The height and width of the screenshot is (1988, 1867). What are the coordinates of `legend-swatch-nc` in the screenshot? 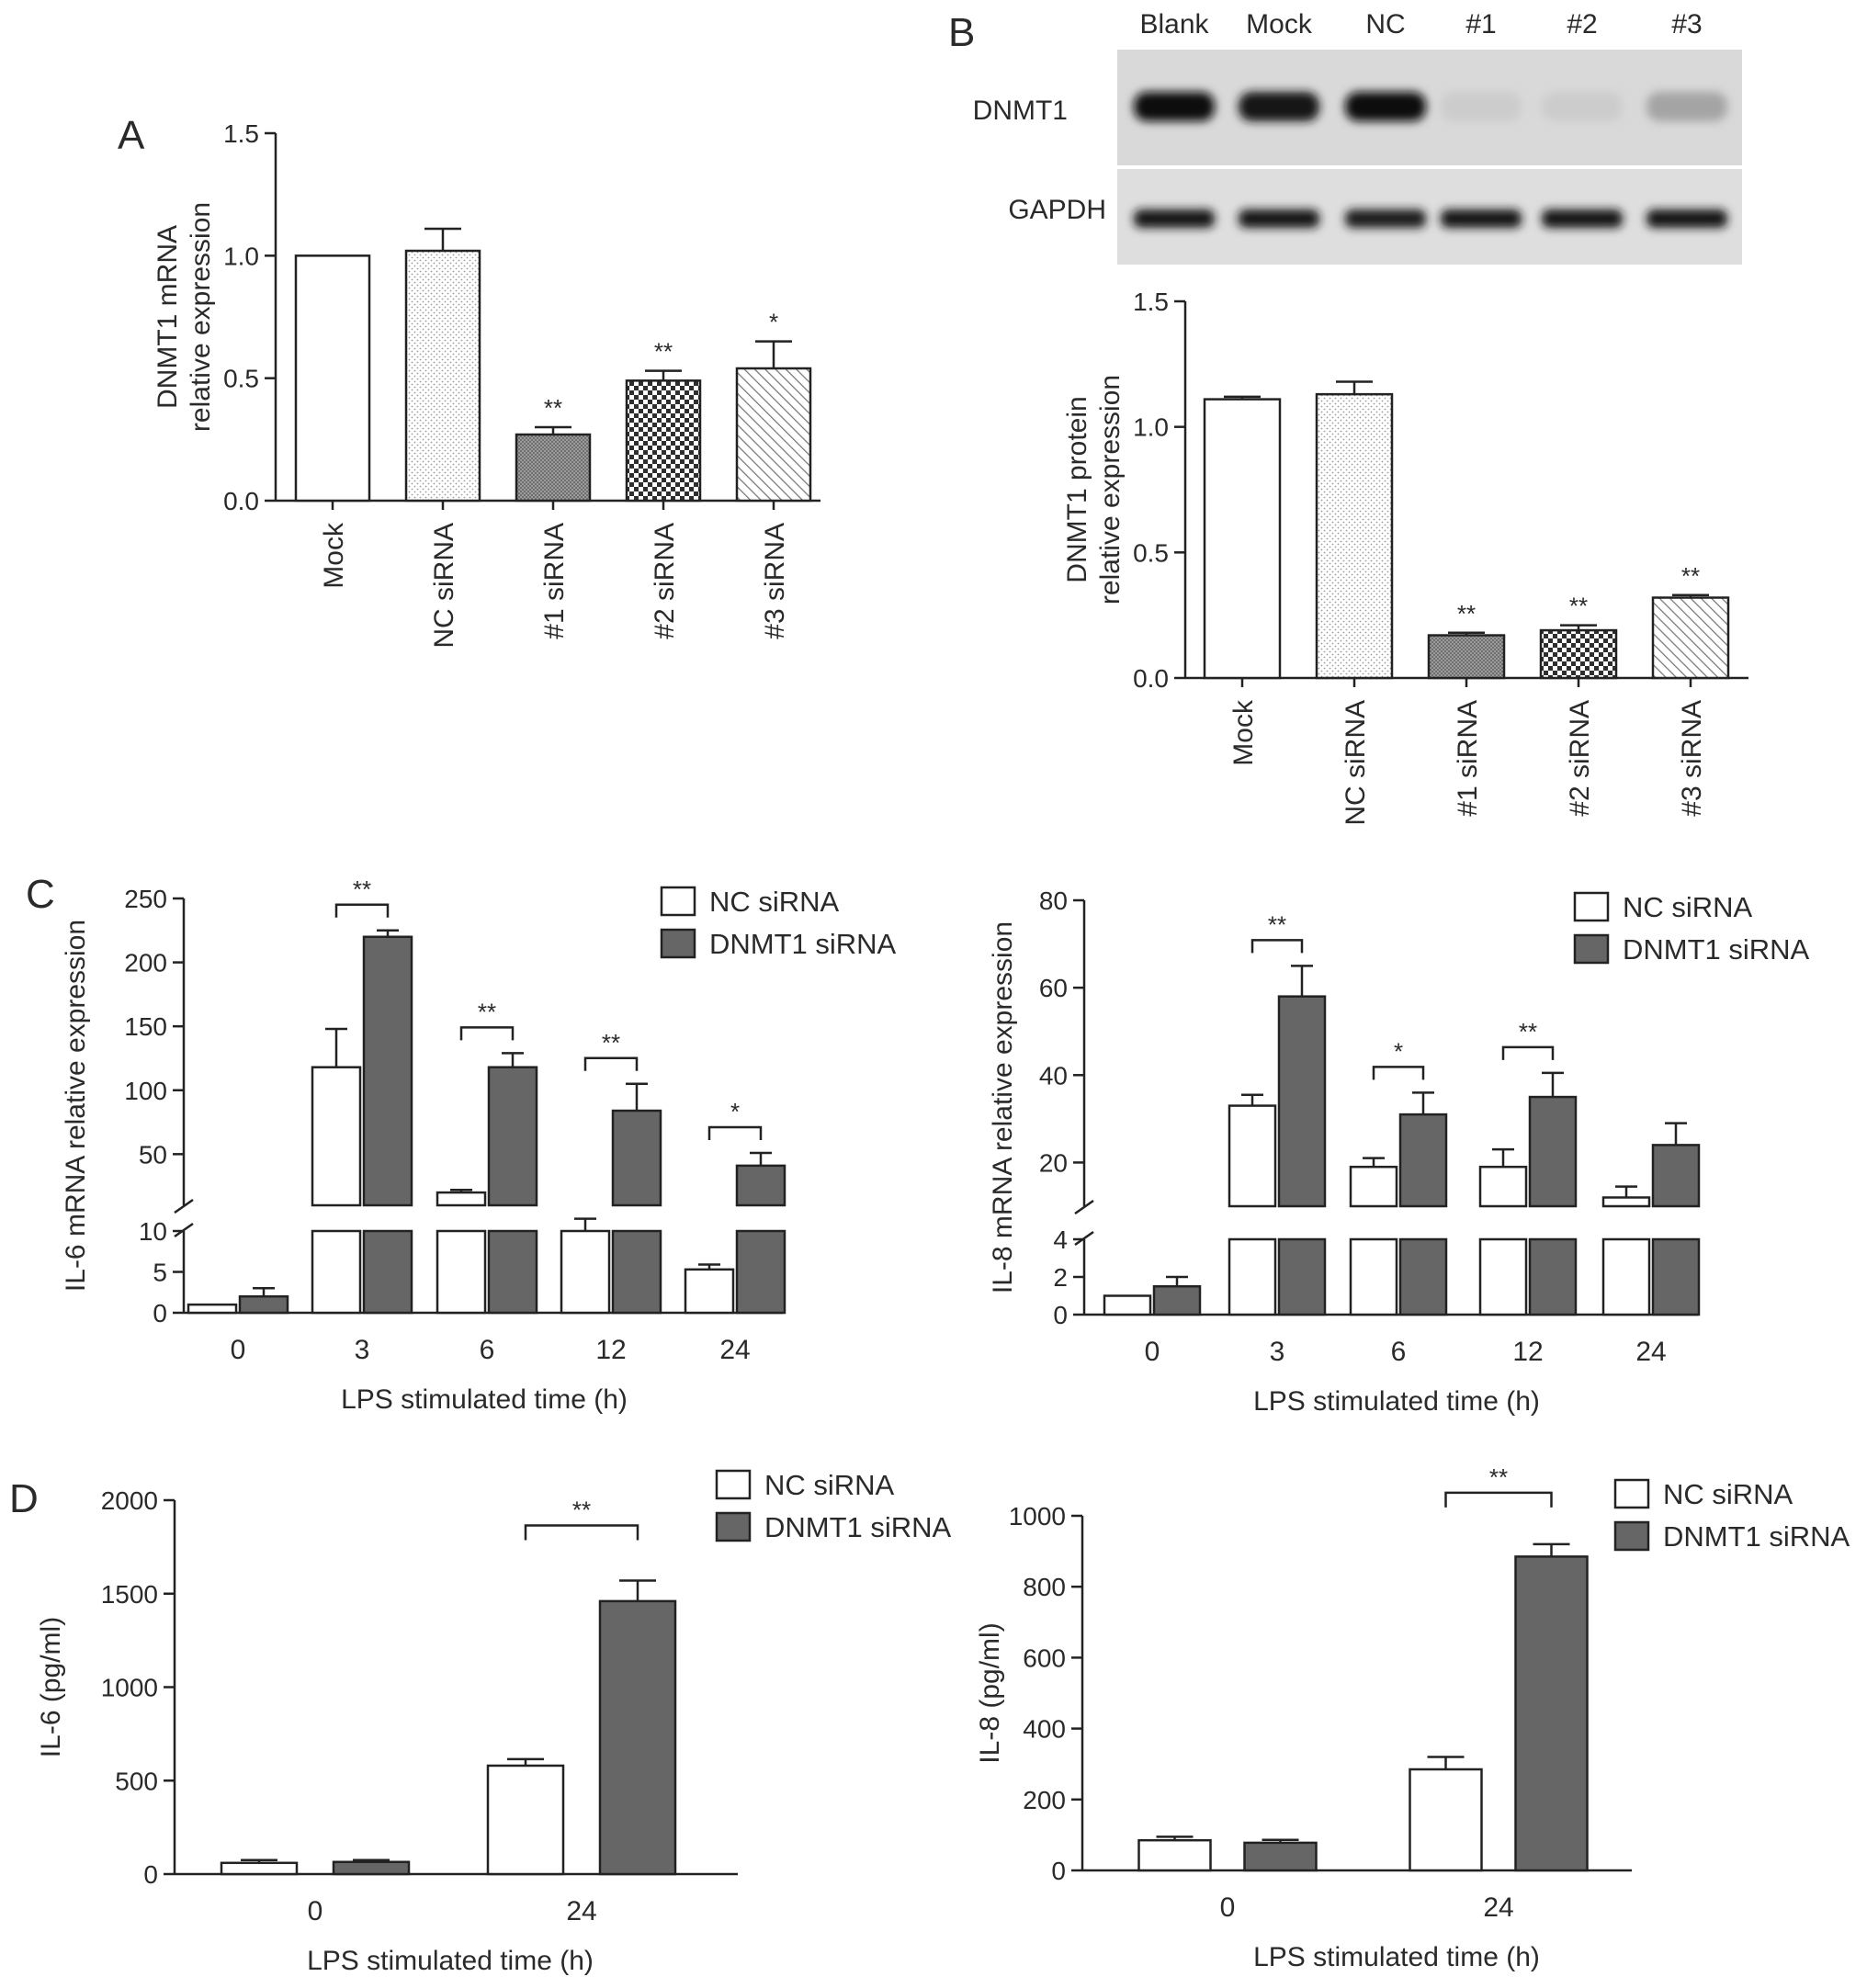 It's located at (1631, 1493).